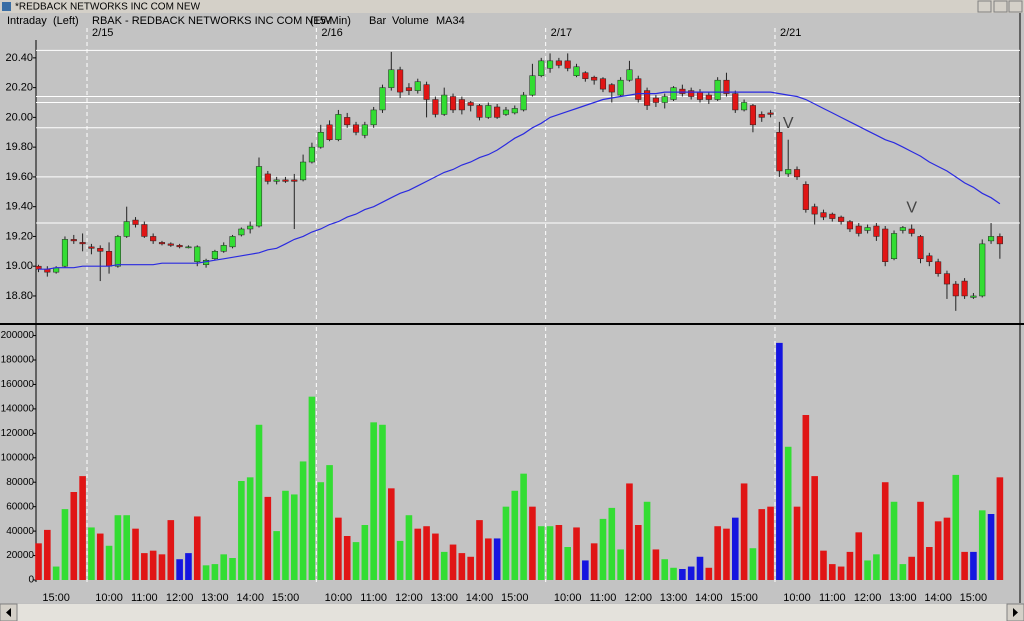 The image size is (1024, 621). What do you see at coordinates (515, 598) in the screenshot?
I see `x-tick-label: 15:00` at bounding box center [515, 598].